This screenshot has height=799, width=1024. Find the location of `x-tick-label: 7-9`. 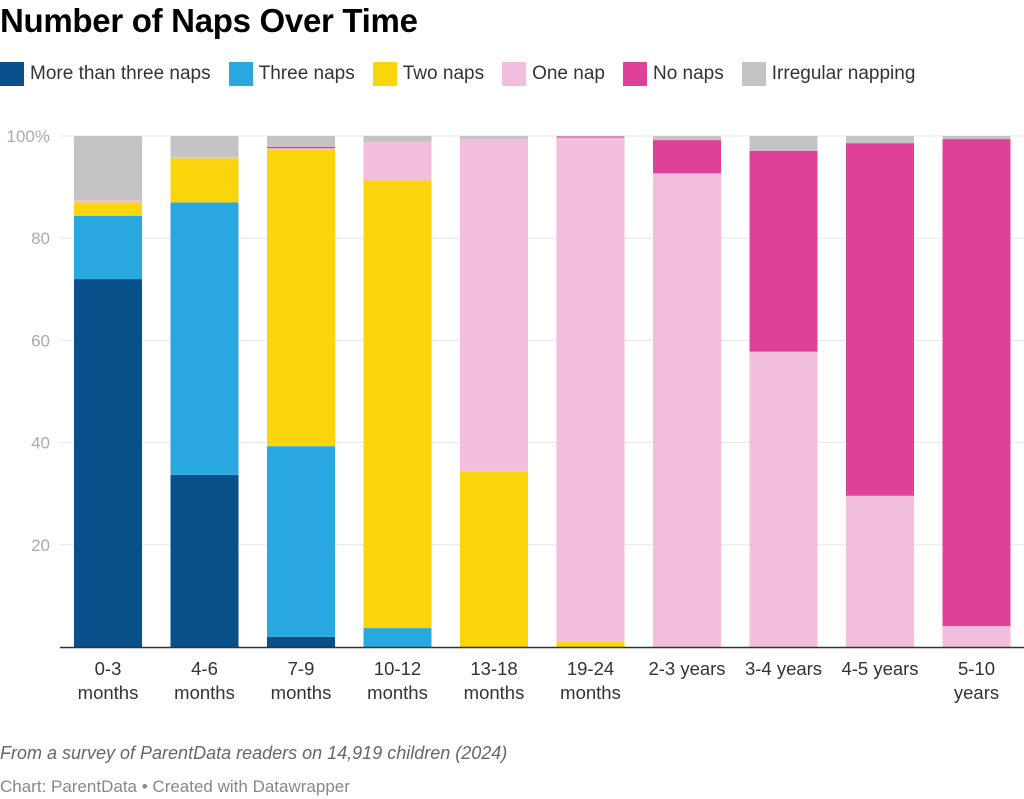

x-tick-label: 7-9 is located at coordinates (301, 668).